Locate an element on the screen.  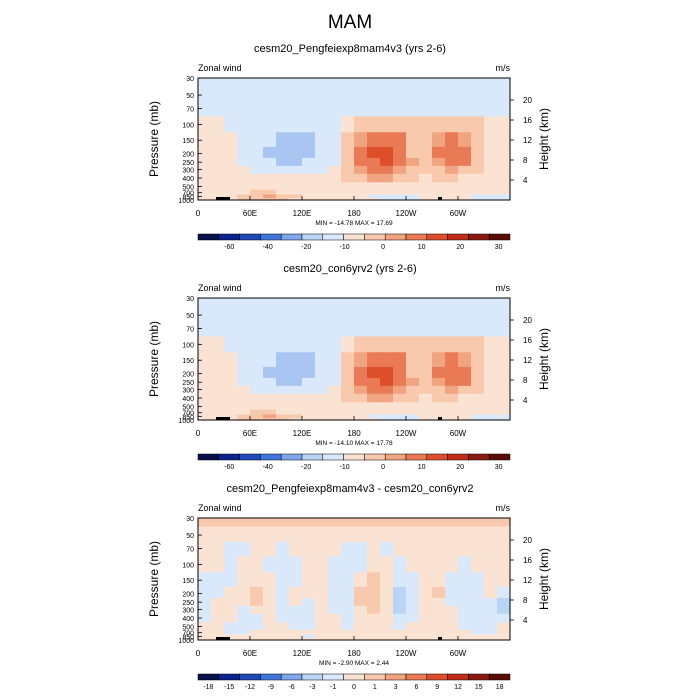
panel-title: cesm20_con6yrv2 (yrs 2-6) is located at coordinates (349, 269).